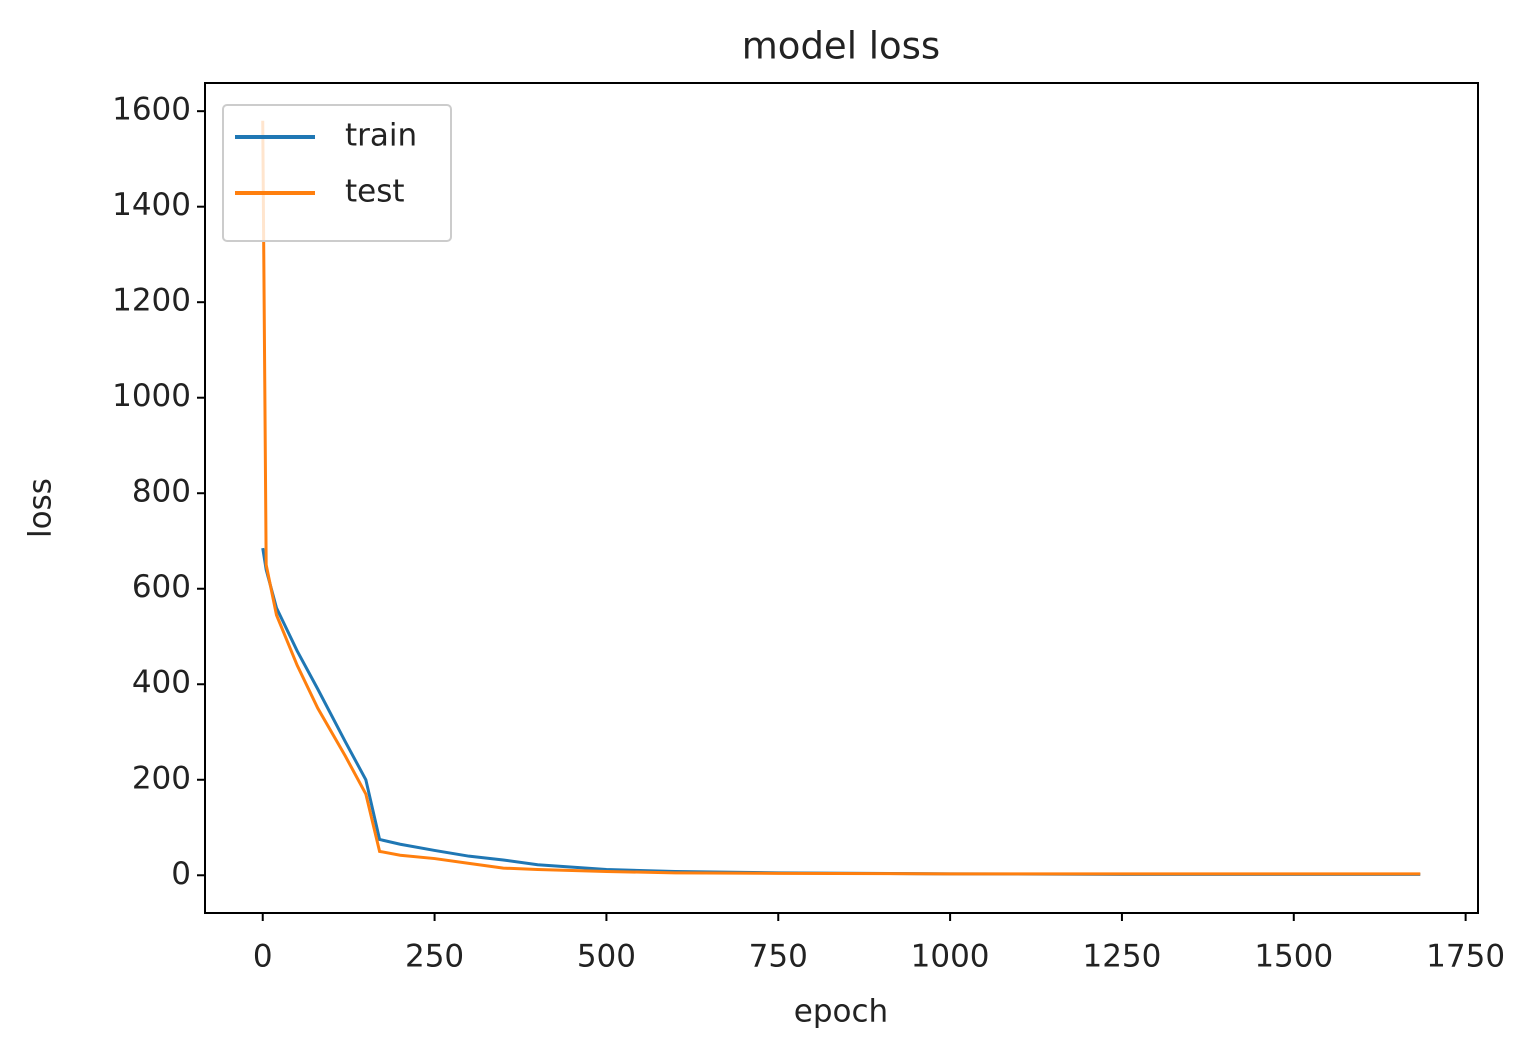 The height and width of the screenshot is (1053, 1538). I want to click on y-tick-label: 400, so click(161, 683).